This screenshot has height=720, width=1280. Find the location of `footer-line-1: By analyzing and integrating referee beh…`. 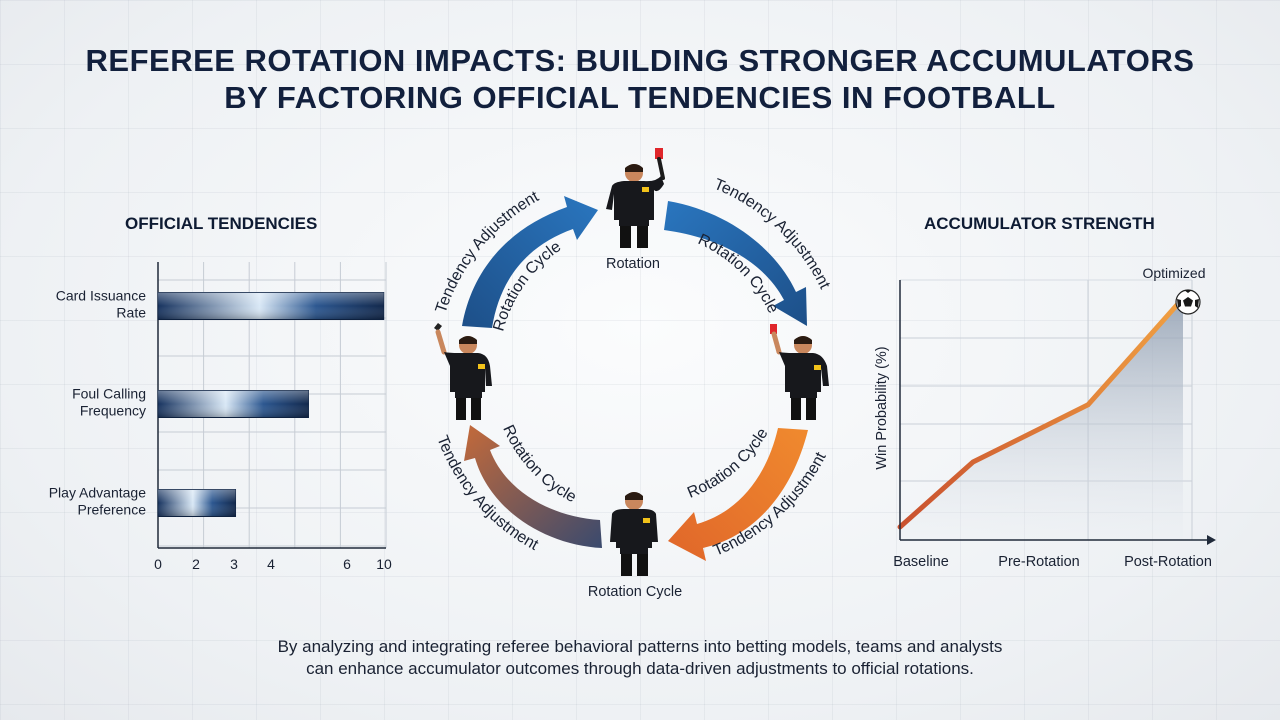

footer-line-1: By analyzing and integrating referee beh… is located at coordinates (640, 646).